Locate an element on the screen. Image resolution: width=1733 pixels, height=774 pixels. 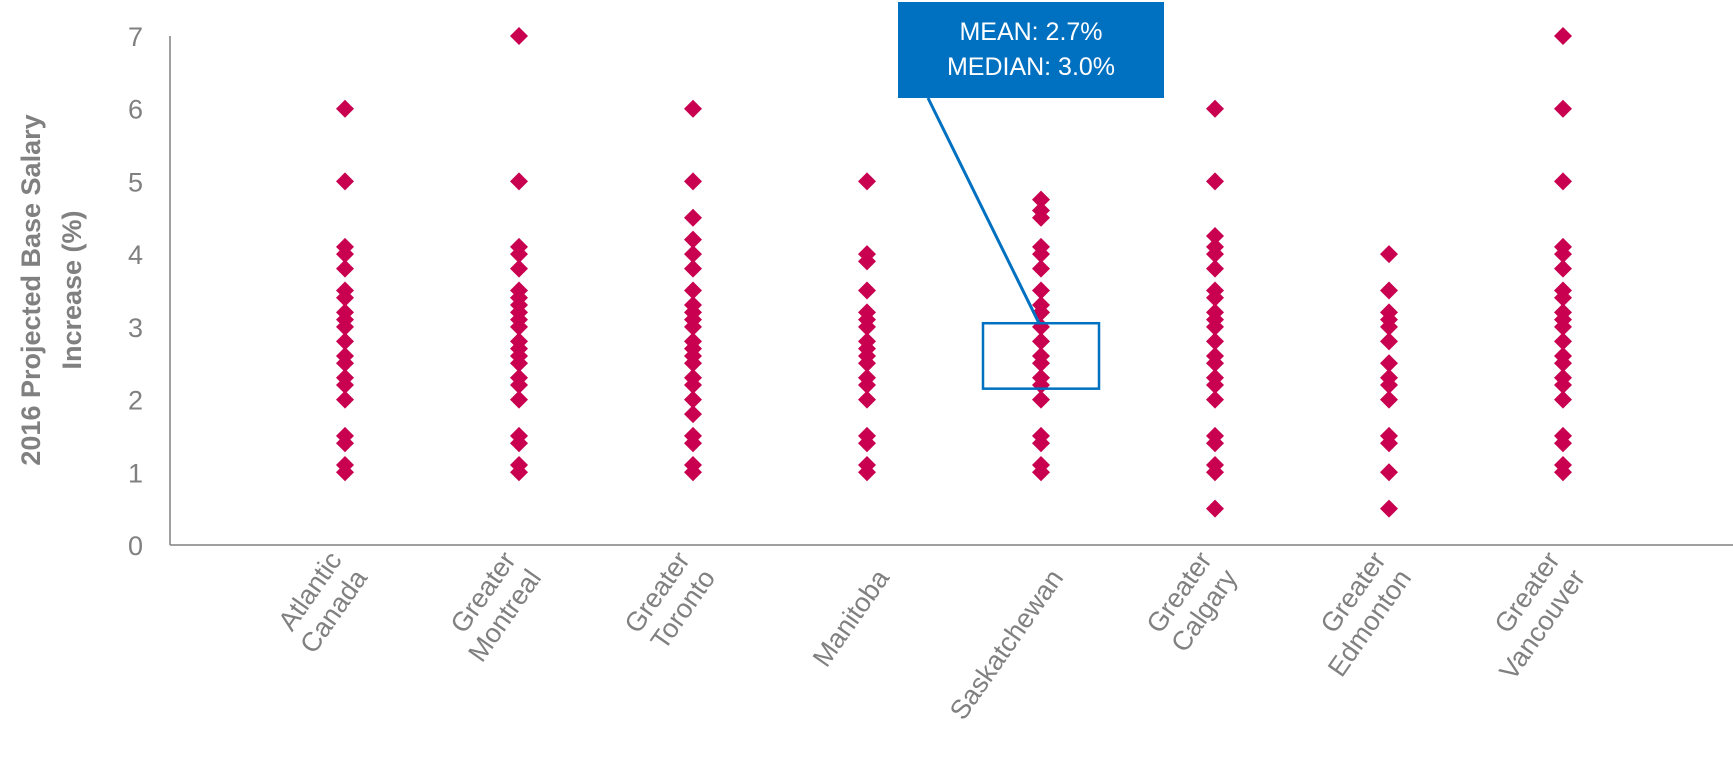
callout-pointer is located at coordinates (983, 210).